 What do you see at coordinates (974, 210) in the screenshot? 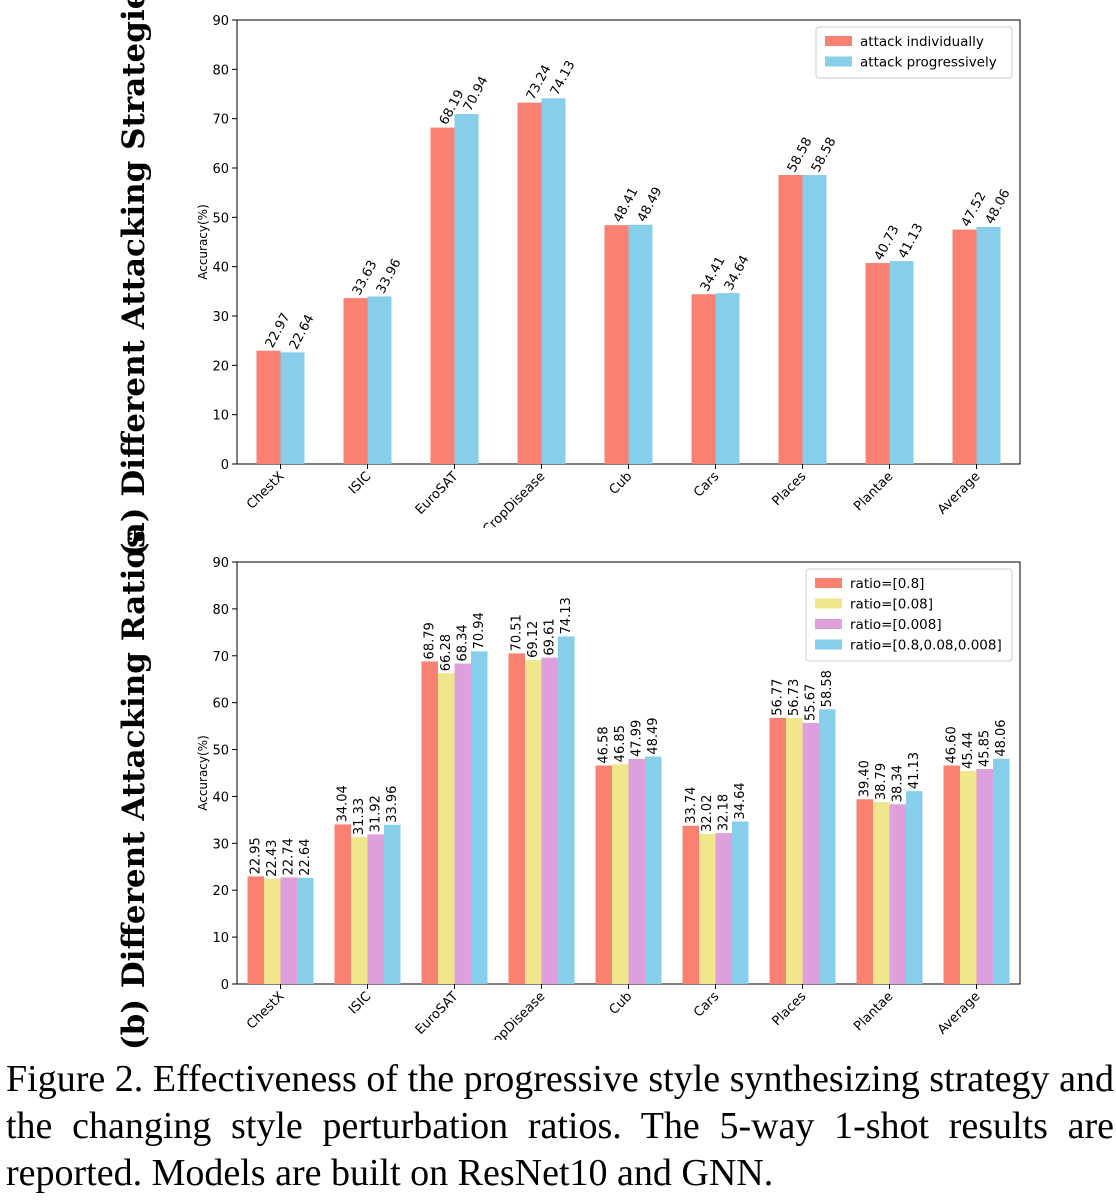
I see `data-label: 47.52` at bounding box center [974, 210].